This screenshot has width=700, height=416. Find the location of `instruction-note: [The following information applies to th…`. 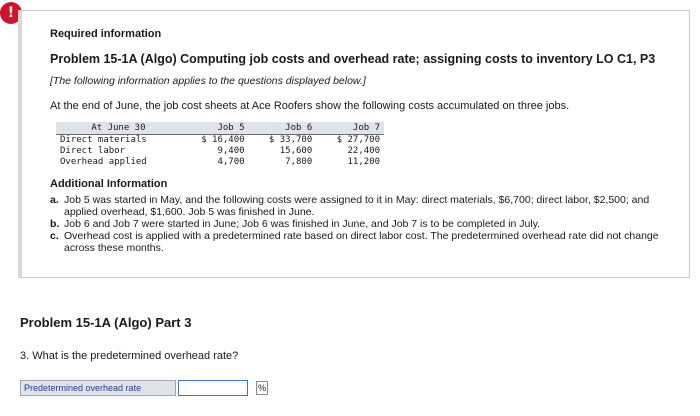

instruction-note: [The following information applies to th… is located at coordinates (208, 81).